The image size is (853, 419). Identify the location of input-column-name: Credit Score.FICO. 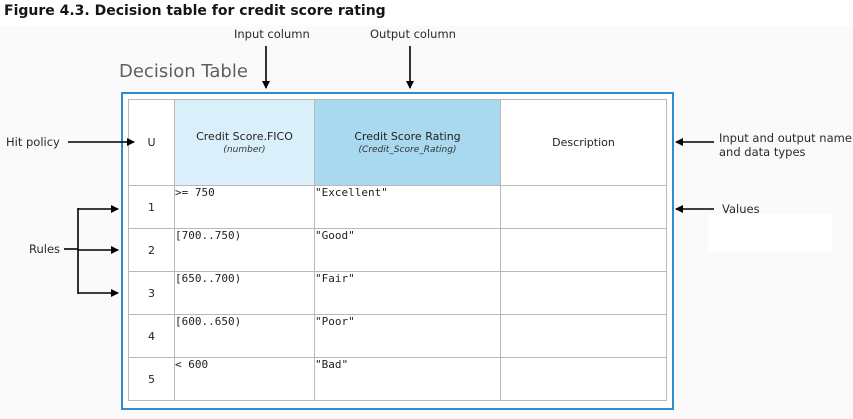
(244, 136).